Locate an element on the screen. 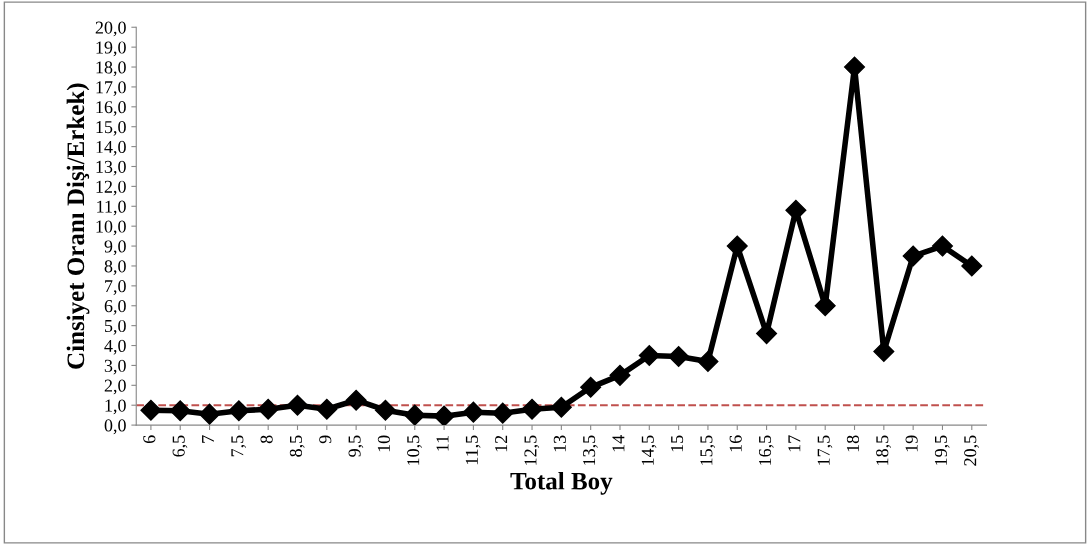 Image resolution: width=1090 pixels, height=545 pixels. y-tick-label: 14,0 is located at coordinates (111, 148).